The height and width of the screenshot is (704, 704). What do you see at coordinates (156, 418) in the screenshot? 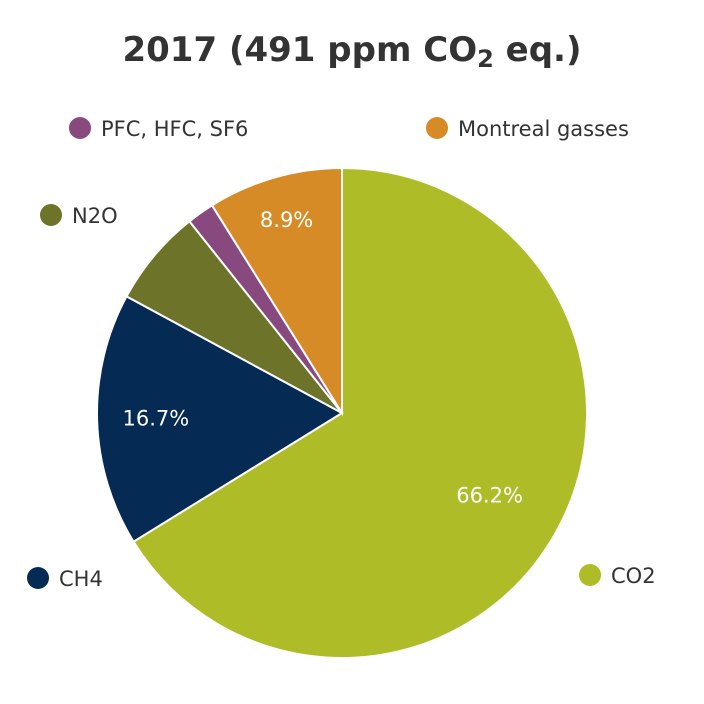
I see `slice-label-ch4: 16.7%` at bounding box center [156, 418].